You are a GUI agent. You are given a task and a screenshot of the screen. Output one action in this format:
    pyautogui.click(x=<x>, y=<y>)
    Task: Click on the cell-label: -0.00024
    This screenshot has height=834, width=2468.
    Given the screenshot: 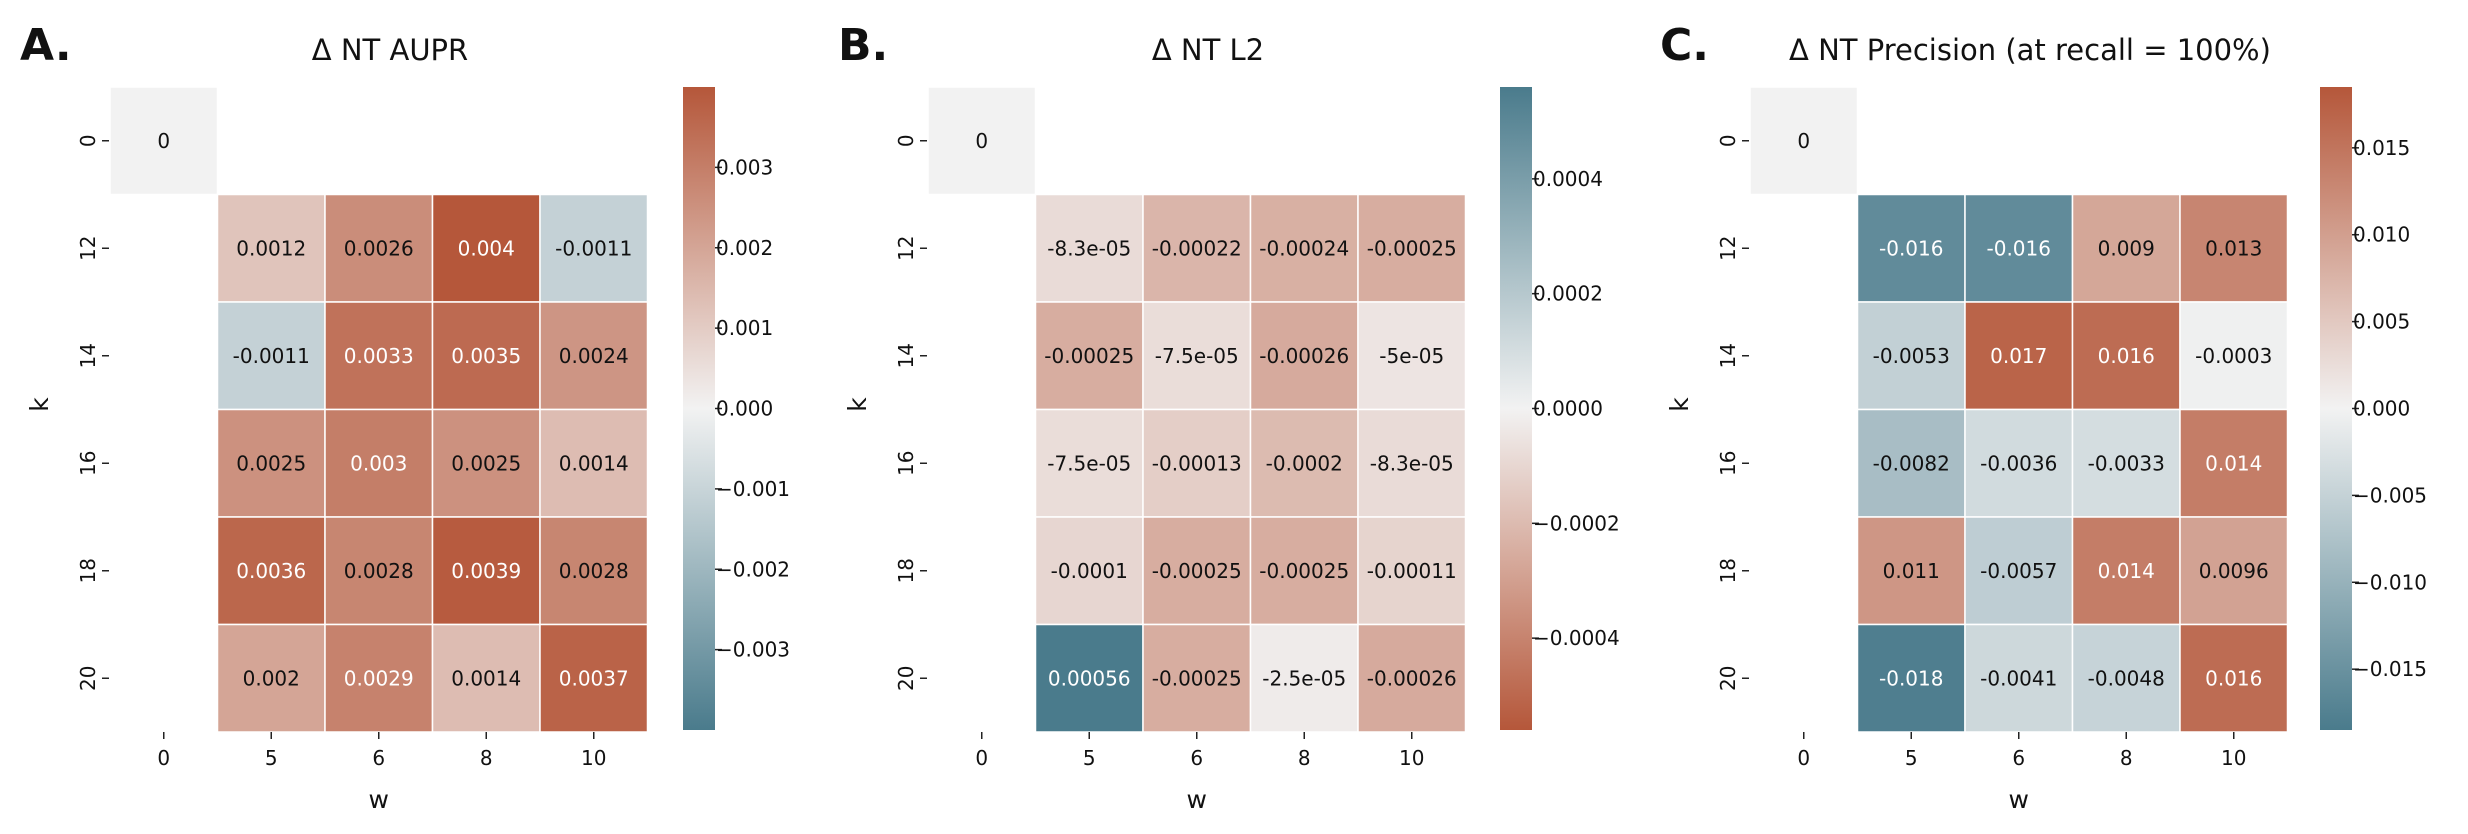 What is the action you would take?
    pyautogui.click(x=1304, y=248)
    